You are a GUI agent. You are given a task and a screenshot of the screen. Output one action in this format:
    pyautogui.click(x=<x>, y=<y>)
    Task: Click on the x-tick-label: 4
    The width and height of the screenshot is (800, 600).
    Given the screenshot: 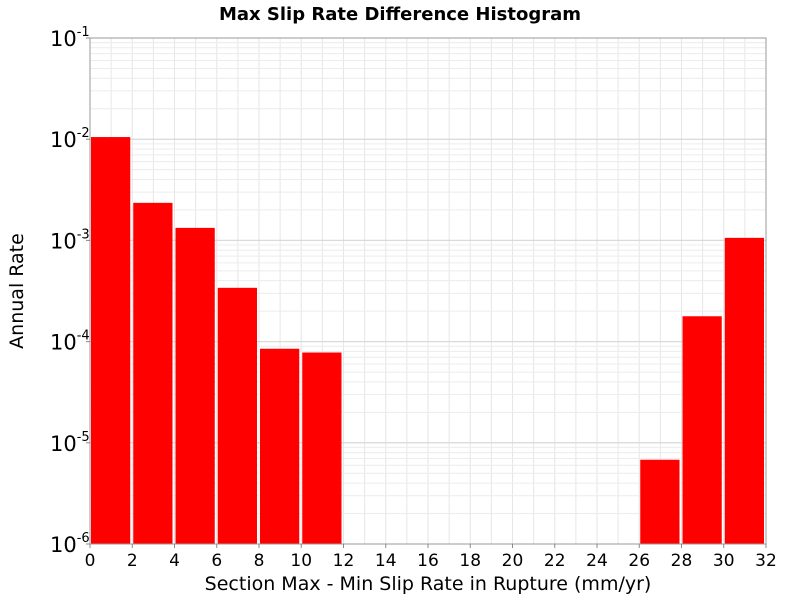 What is the action you would take?
    pyautogui.click(x=174, y=561)
    